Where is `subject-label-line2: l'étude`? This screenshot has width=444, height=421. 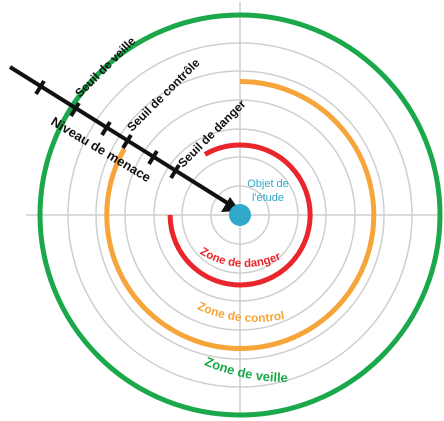
subject-label-line2: l'étude is located at coordinates (268, 198).